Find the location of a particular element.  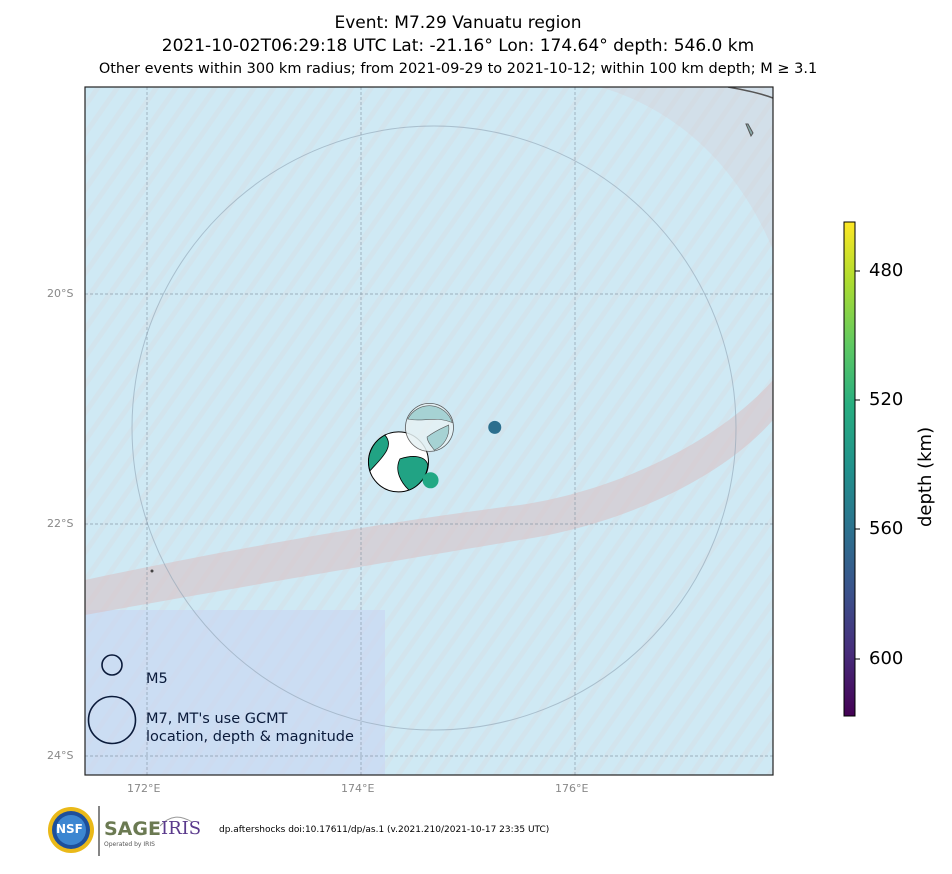

colorbar-tick-480: 480 is located at coordinates (886, 270).